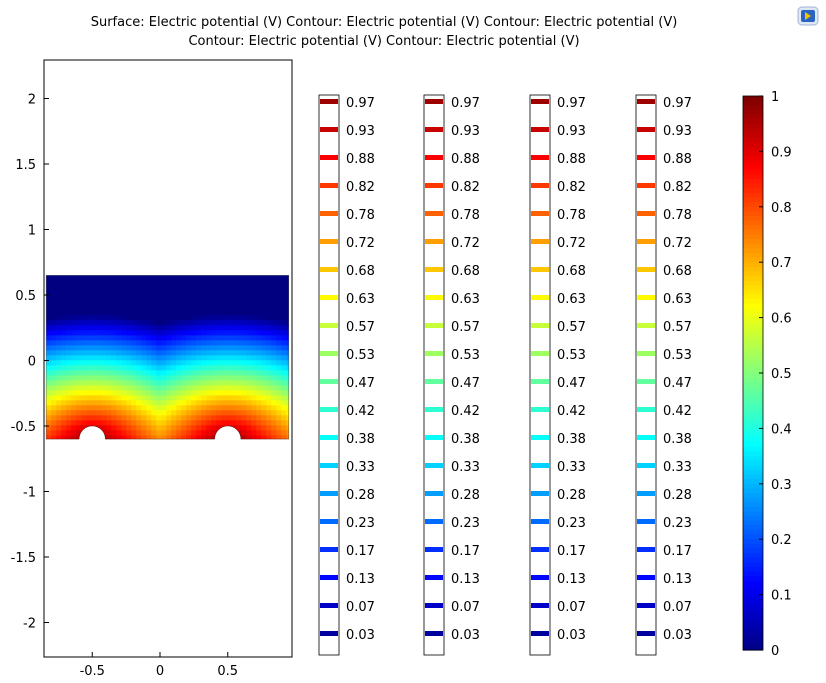 The width and height of the screenshot is (826, 683). Describe the element at coordinates (32, 362) in the screenshot. I see `y-tick-label: 0` at that location.